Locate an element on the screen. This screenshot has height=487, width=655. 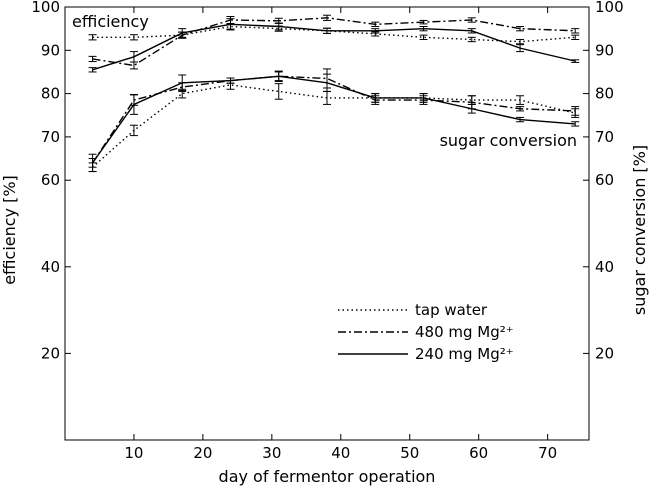
x-tick-label: 60 is located at coordinates (478, 453).